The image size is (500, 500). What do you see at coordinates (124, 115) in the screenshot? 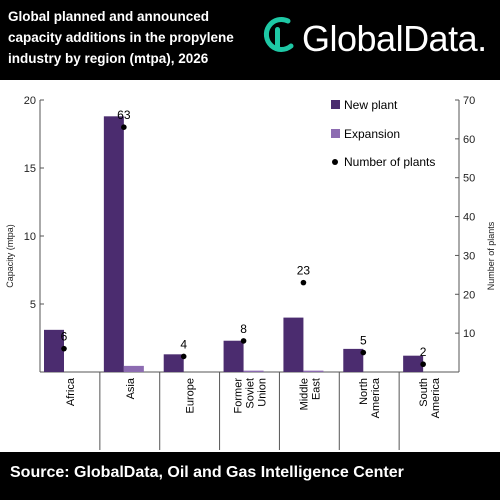
I see `data-label-number-of-plants: 63` at bounding box center [124, 115].